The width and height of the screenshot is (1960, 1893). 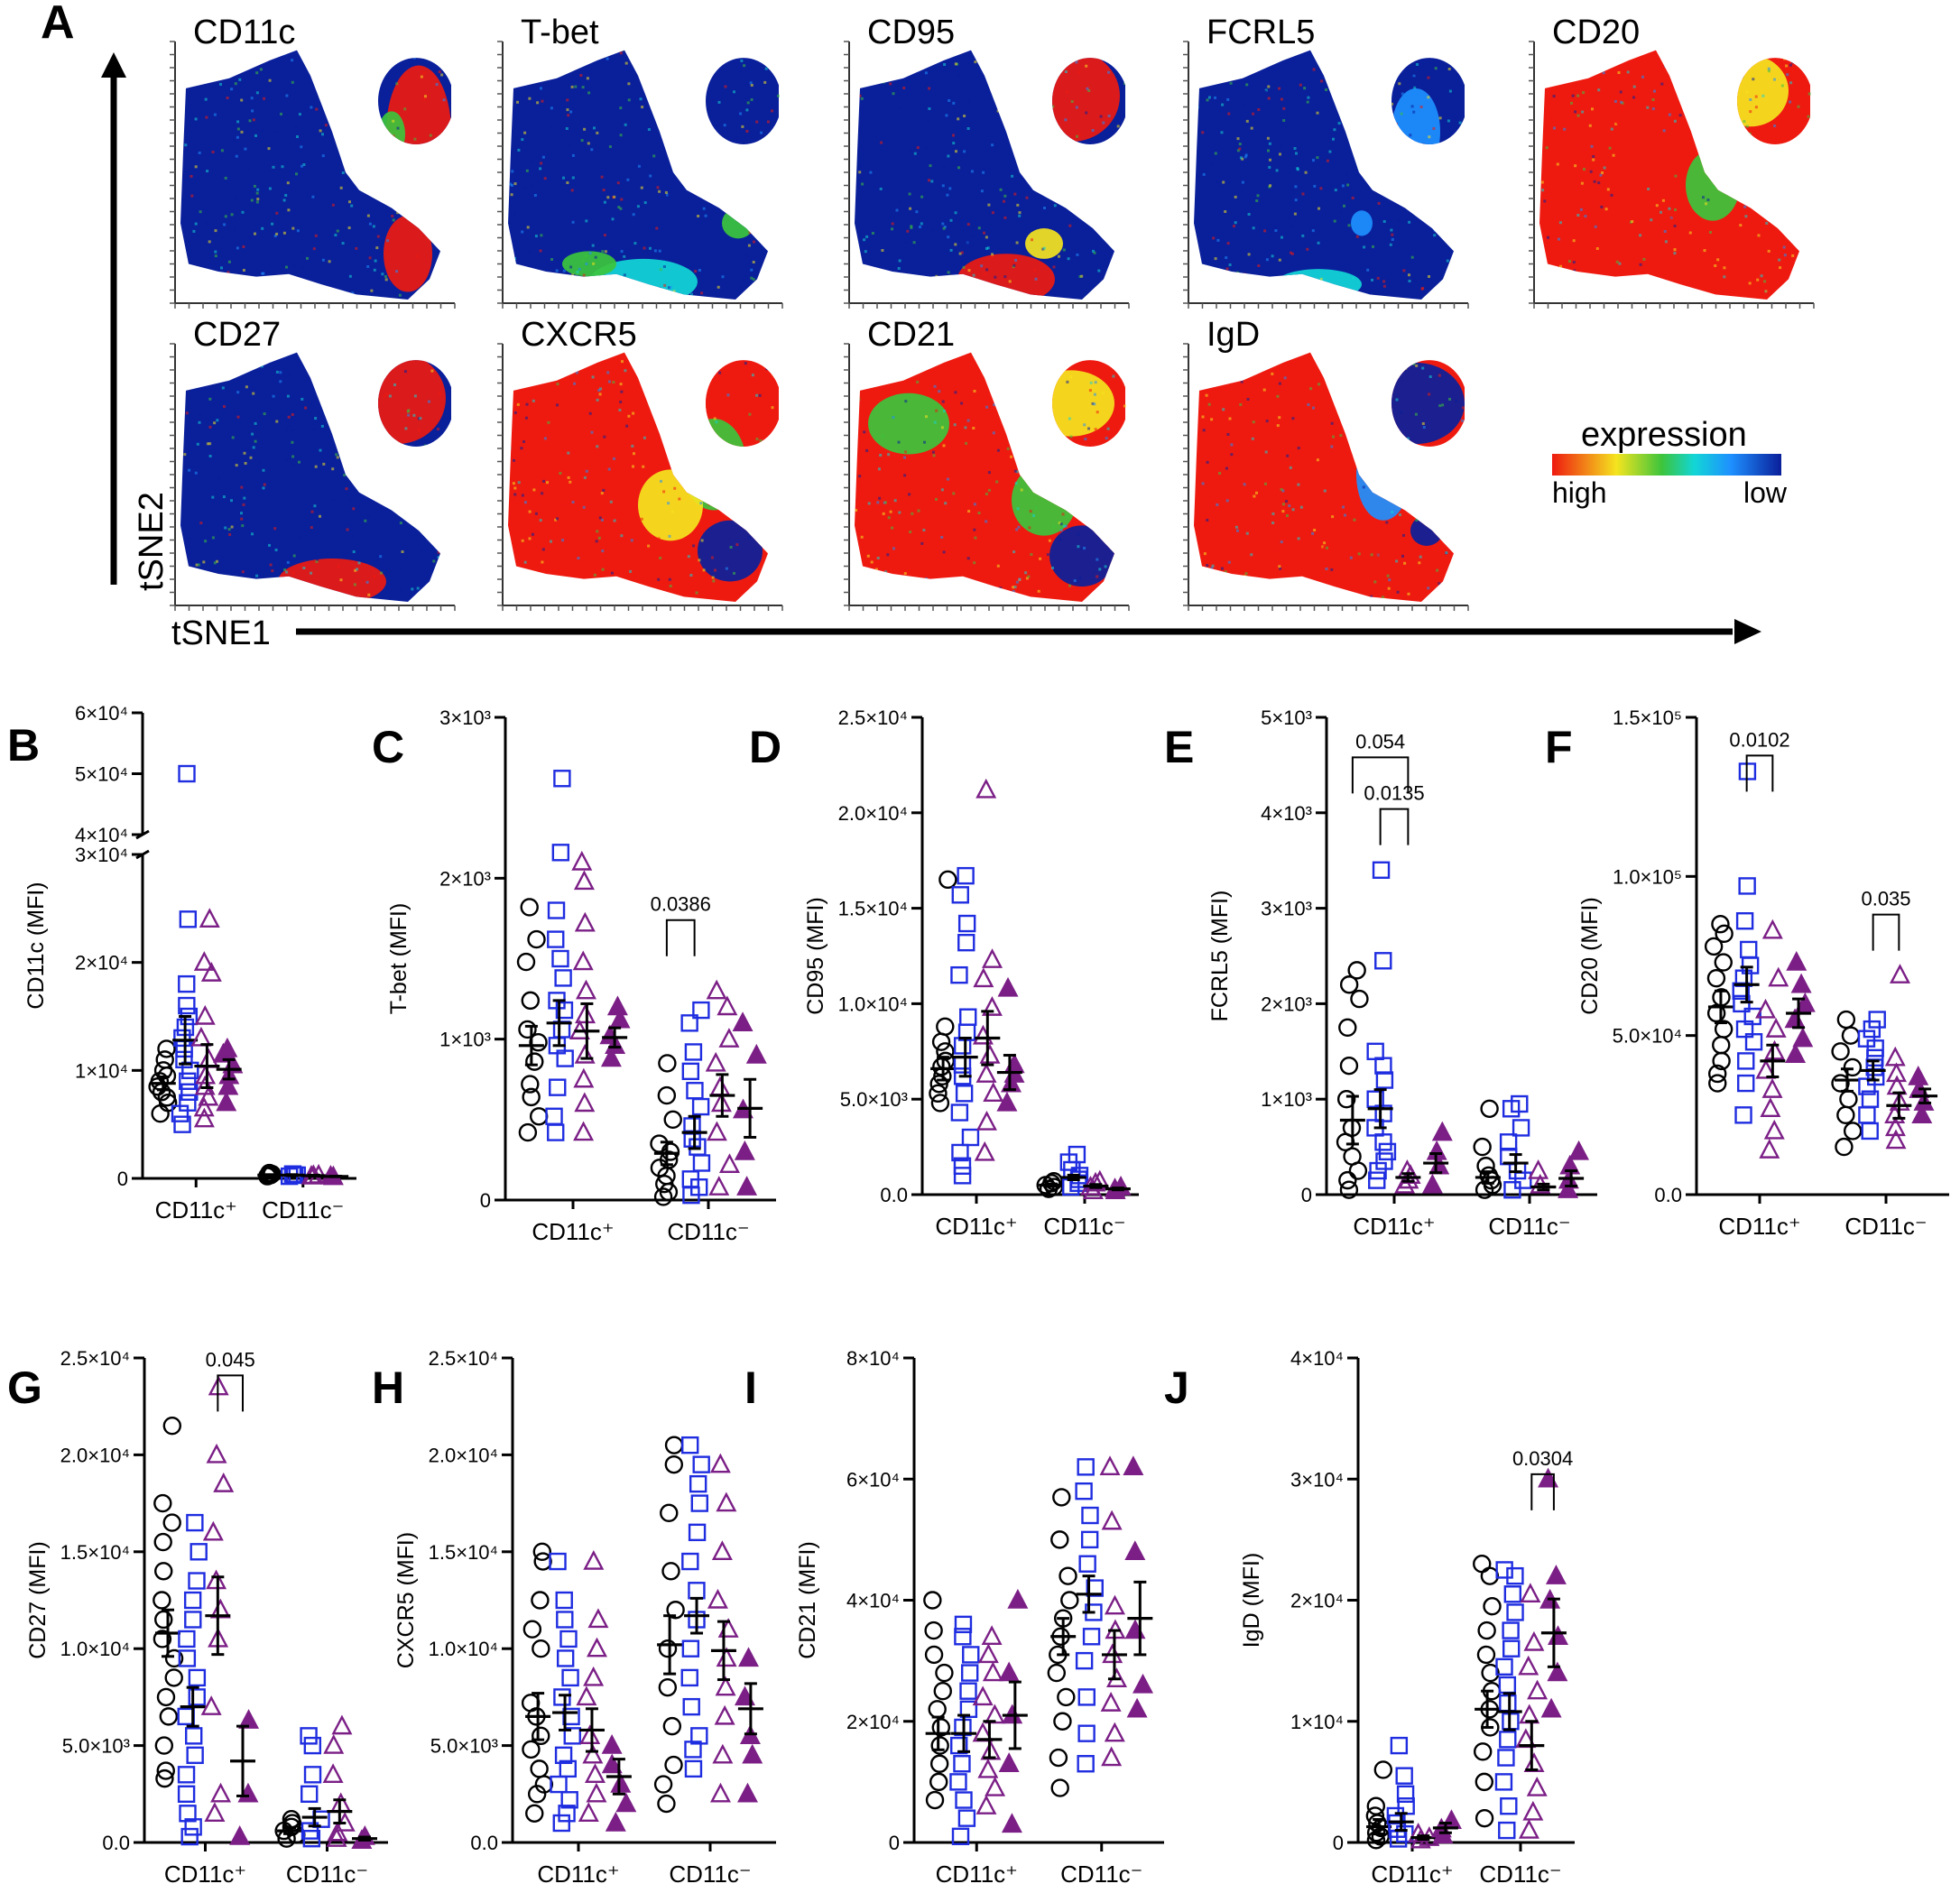 What do you see at coordinates (708, 1231) in the screenshot?
I see `x-tick-label: CD11c⁻` at bounding box center [708, 1231].